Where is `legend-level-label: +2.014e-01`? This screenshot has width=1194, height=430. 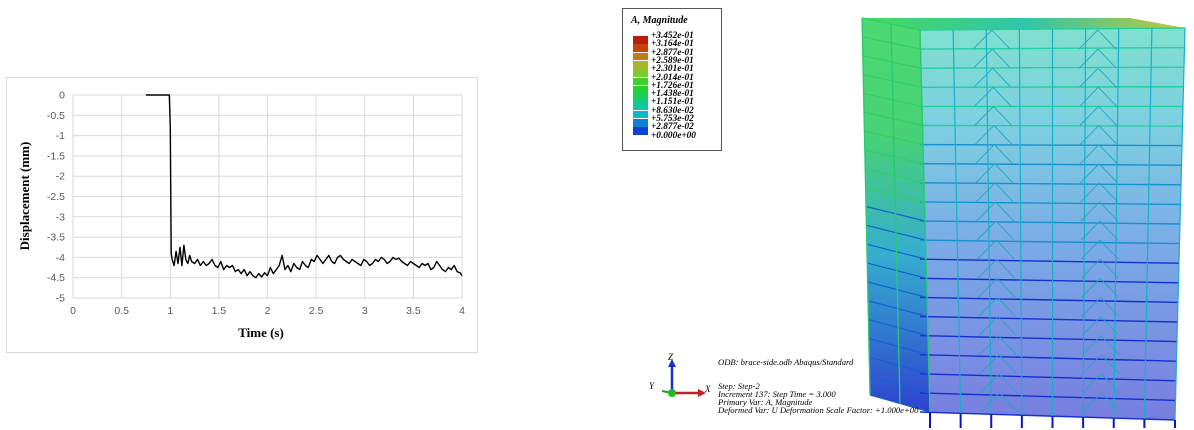
legend-level-label: +2.014e-01 is located at coordinates (672, 77).